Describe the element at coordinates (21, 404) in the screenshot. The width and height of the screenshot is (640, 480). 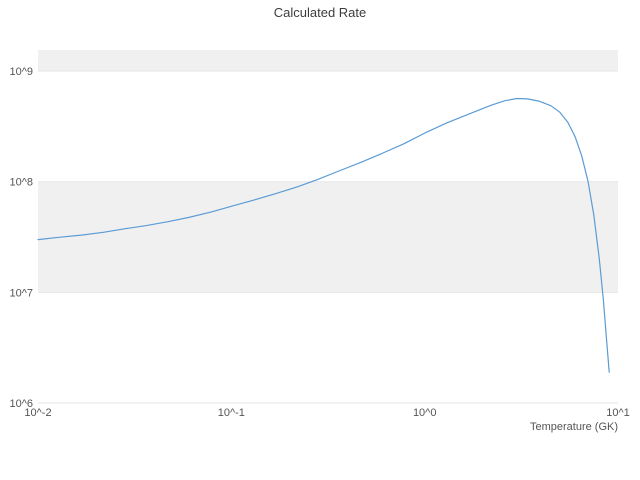
I see `y-tick-label: 10^6` at that location.